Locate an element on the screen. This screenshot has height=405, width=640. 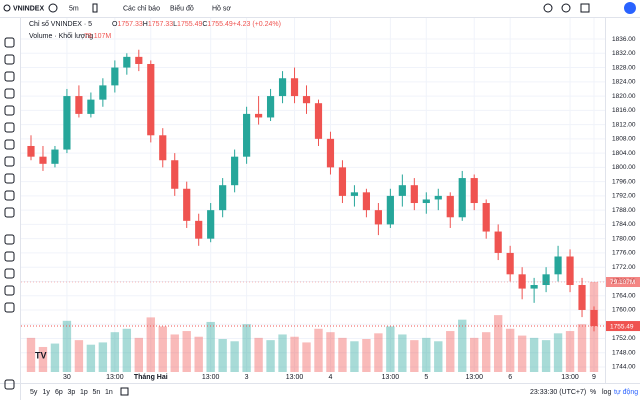
range-button: 1y is located at coordinates (47, 392).